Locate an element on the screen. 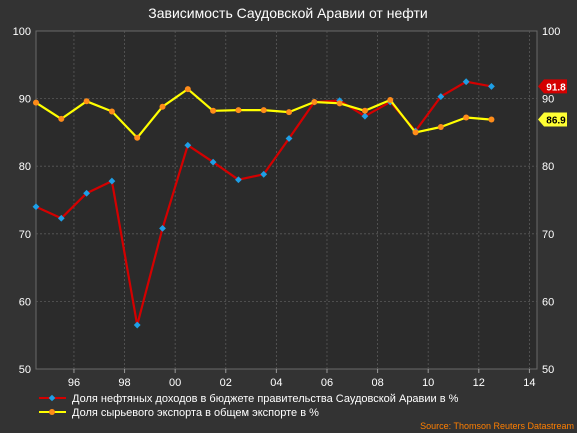  y-tick-label-right: 50 is located at coordinates (548, 370).